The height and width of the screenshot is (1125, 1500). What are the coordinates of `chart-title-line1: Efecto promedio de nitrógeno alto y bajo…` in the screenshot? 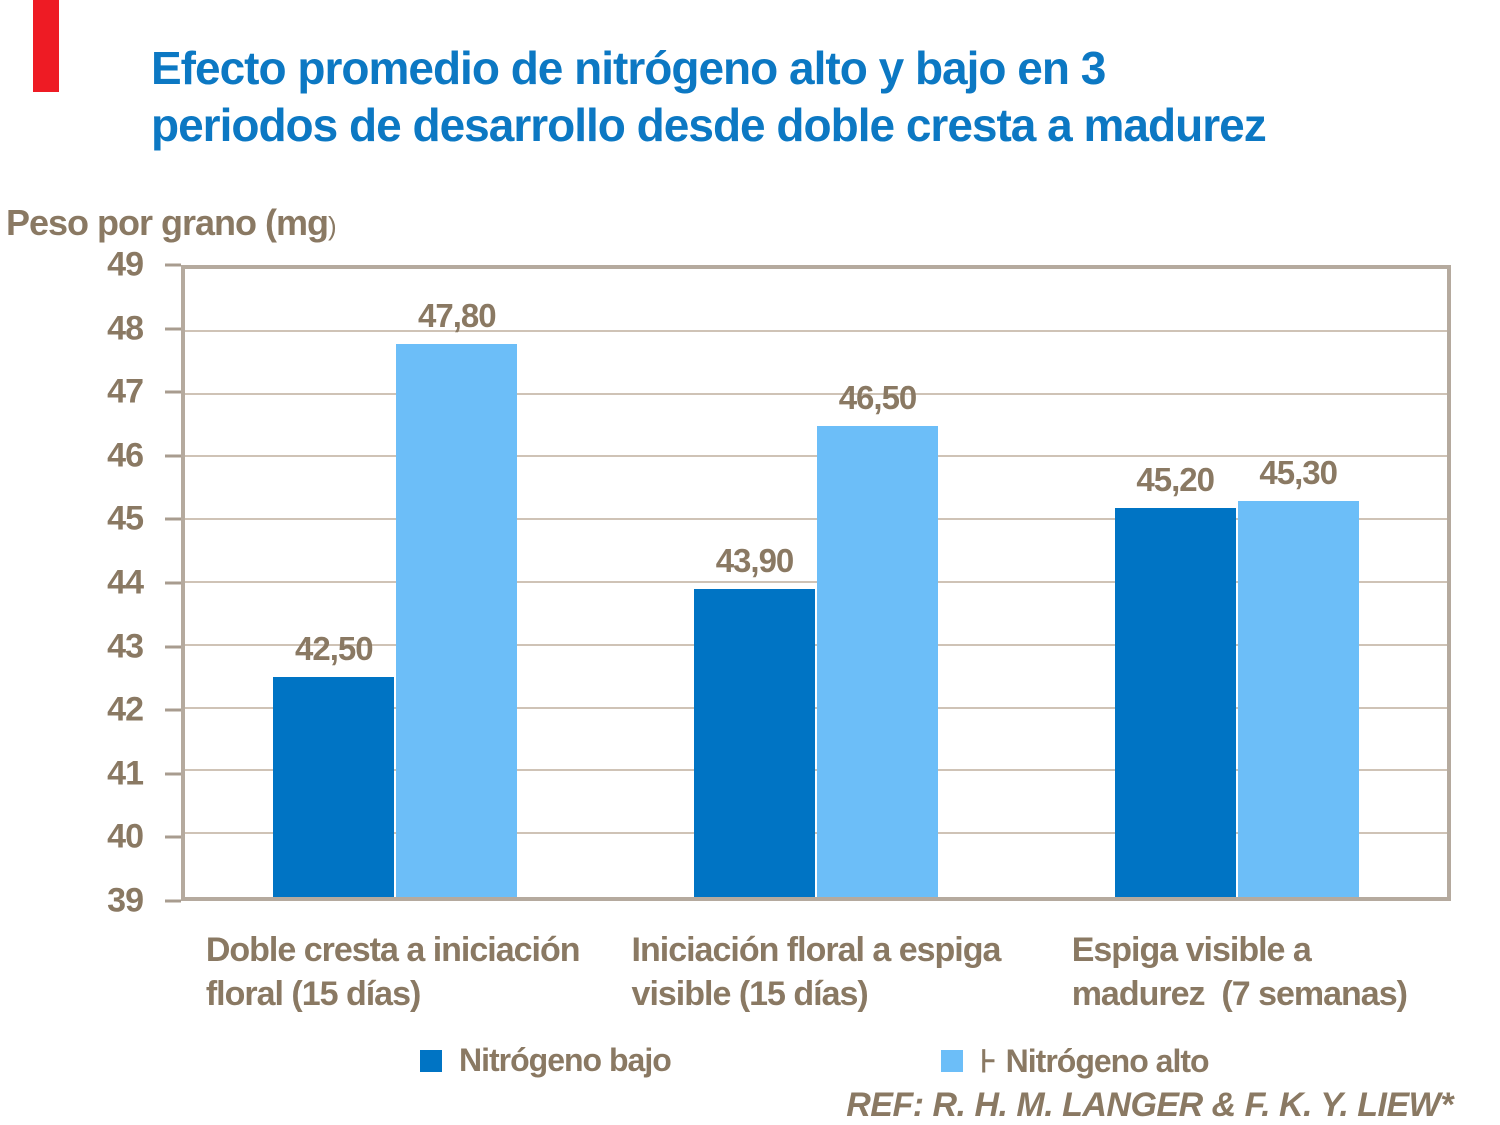 It's located at (628, 68).